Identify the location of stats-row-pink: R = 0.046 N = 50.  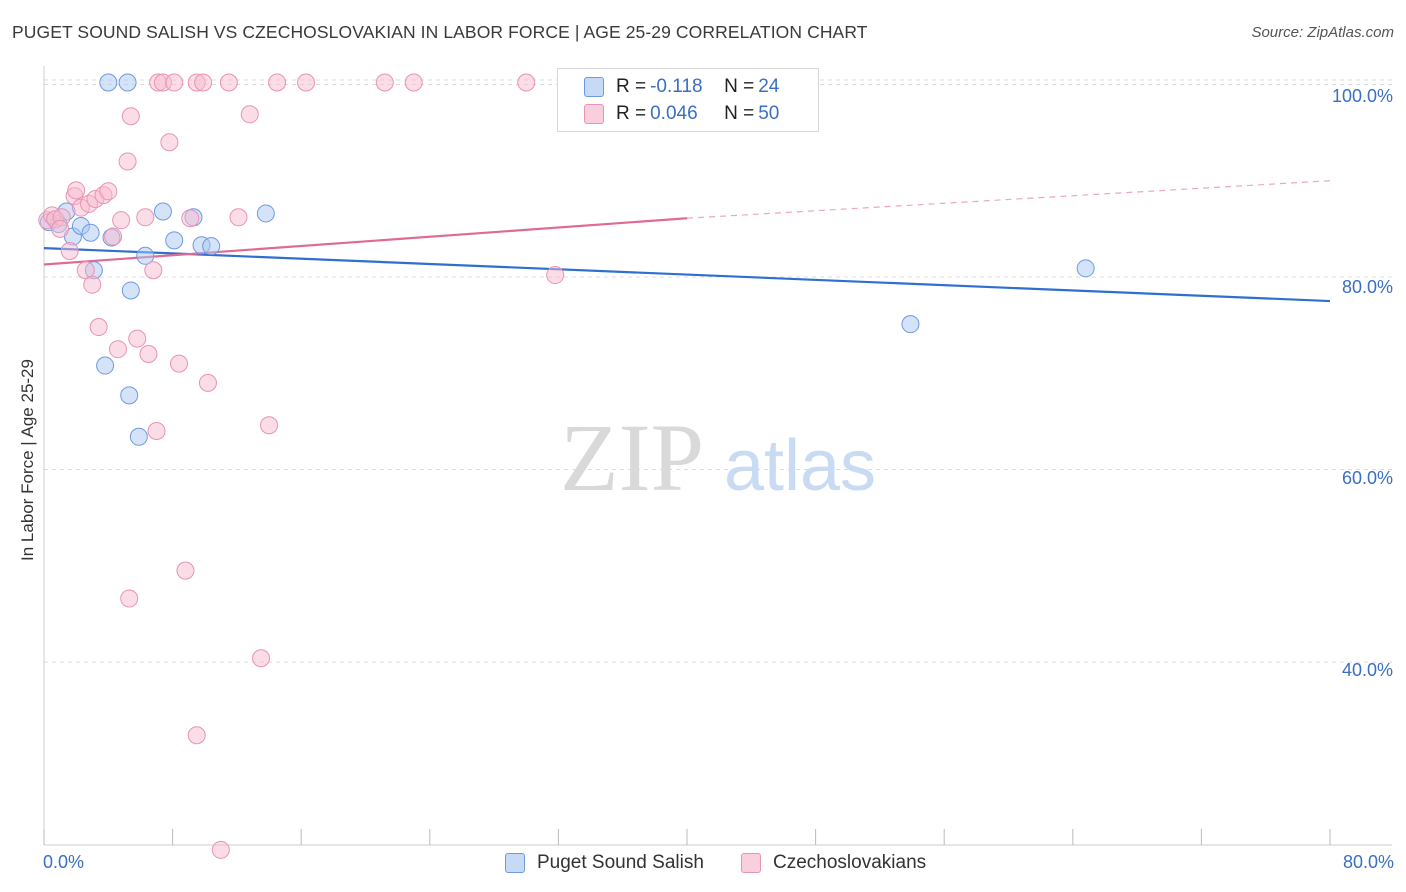
(681, 114).